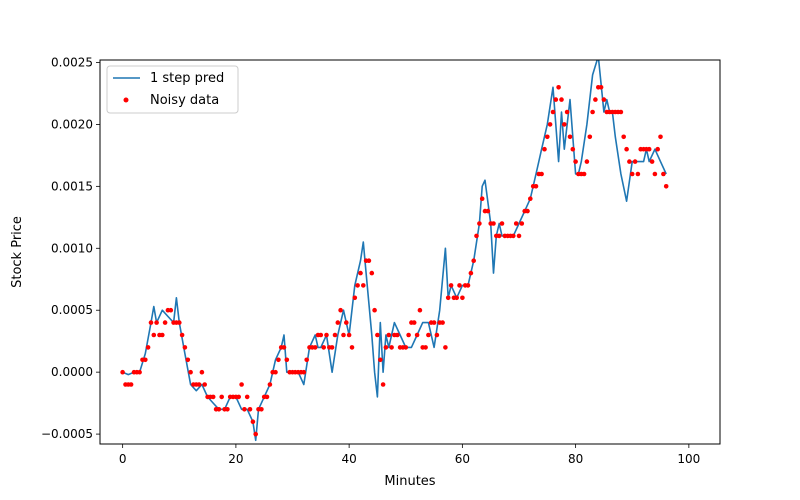  Describe the element at coordinates (72, 186) in the screenshot. I see `y-tick-label: 0.0015` at that location.